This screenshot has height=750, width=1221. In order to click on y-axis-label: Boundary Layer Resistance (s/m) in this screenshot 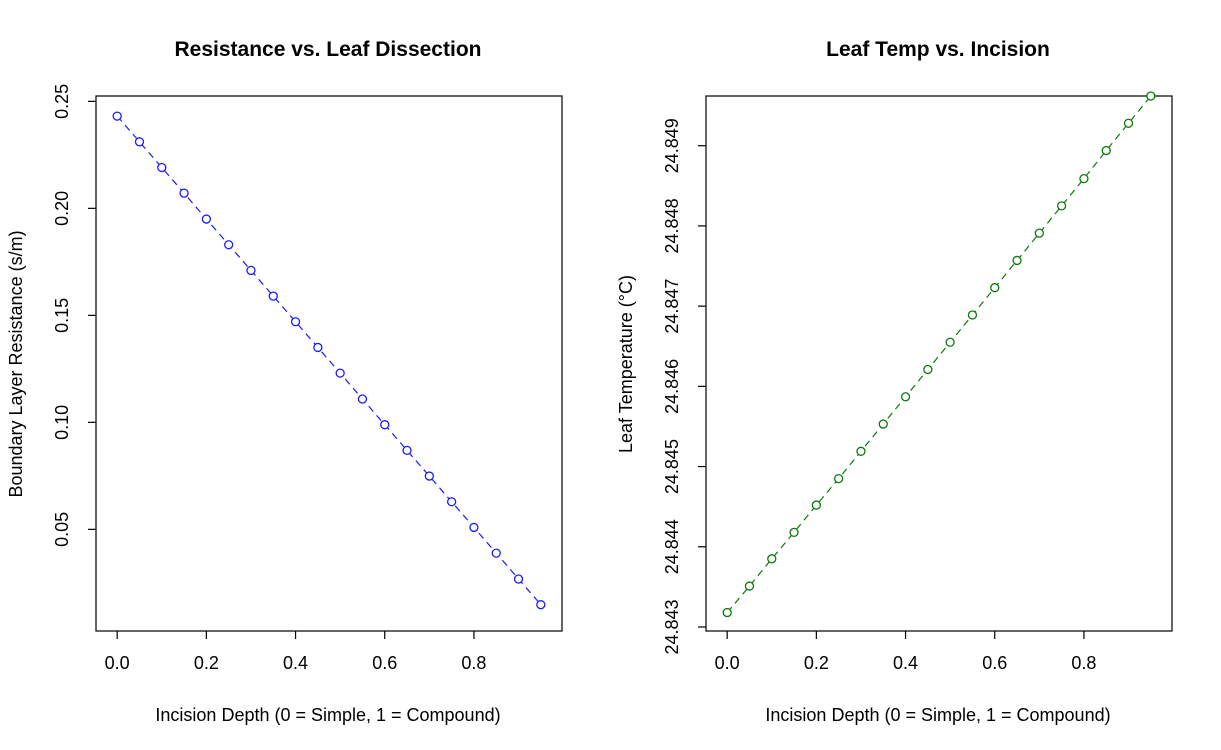, I will do `click(16, 363)`.